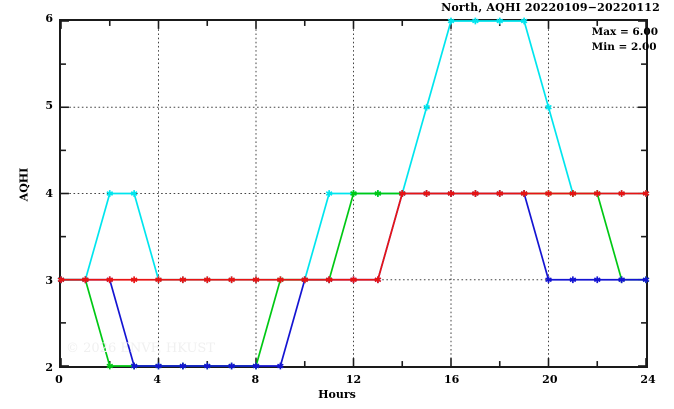 This screenshot has height=409, width=674. I want to click on x-tick-label: 4, so click(157, 379).